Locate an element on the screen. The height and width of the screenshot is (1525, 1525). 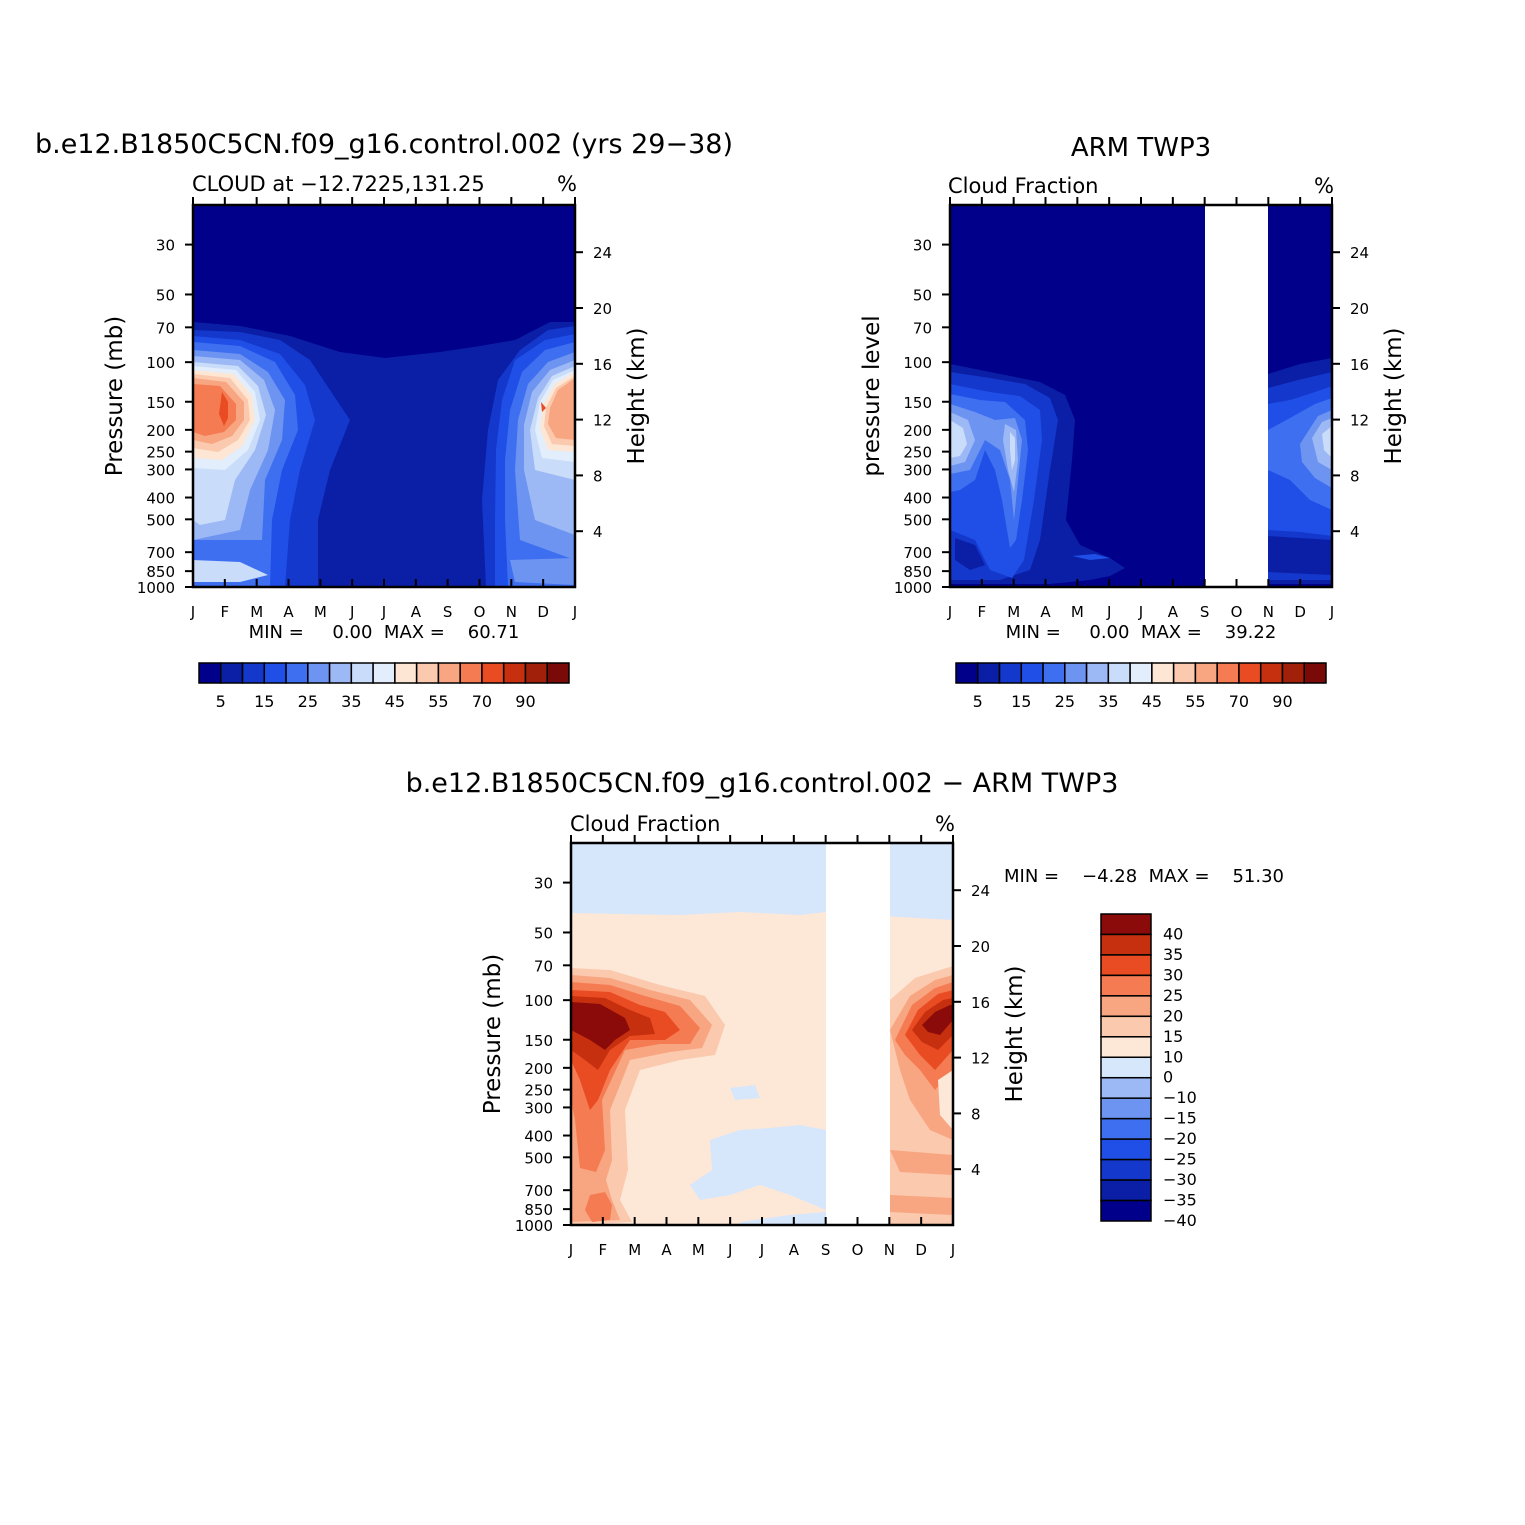
colorbar-label: 10 is located at coordinates (1173, 1056).